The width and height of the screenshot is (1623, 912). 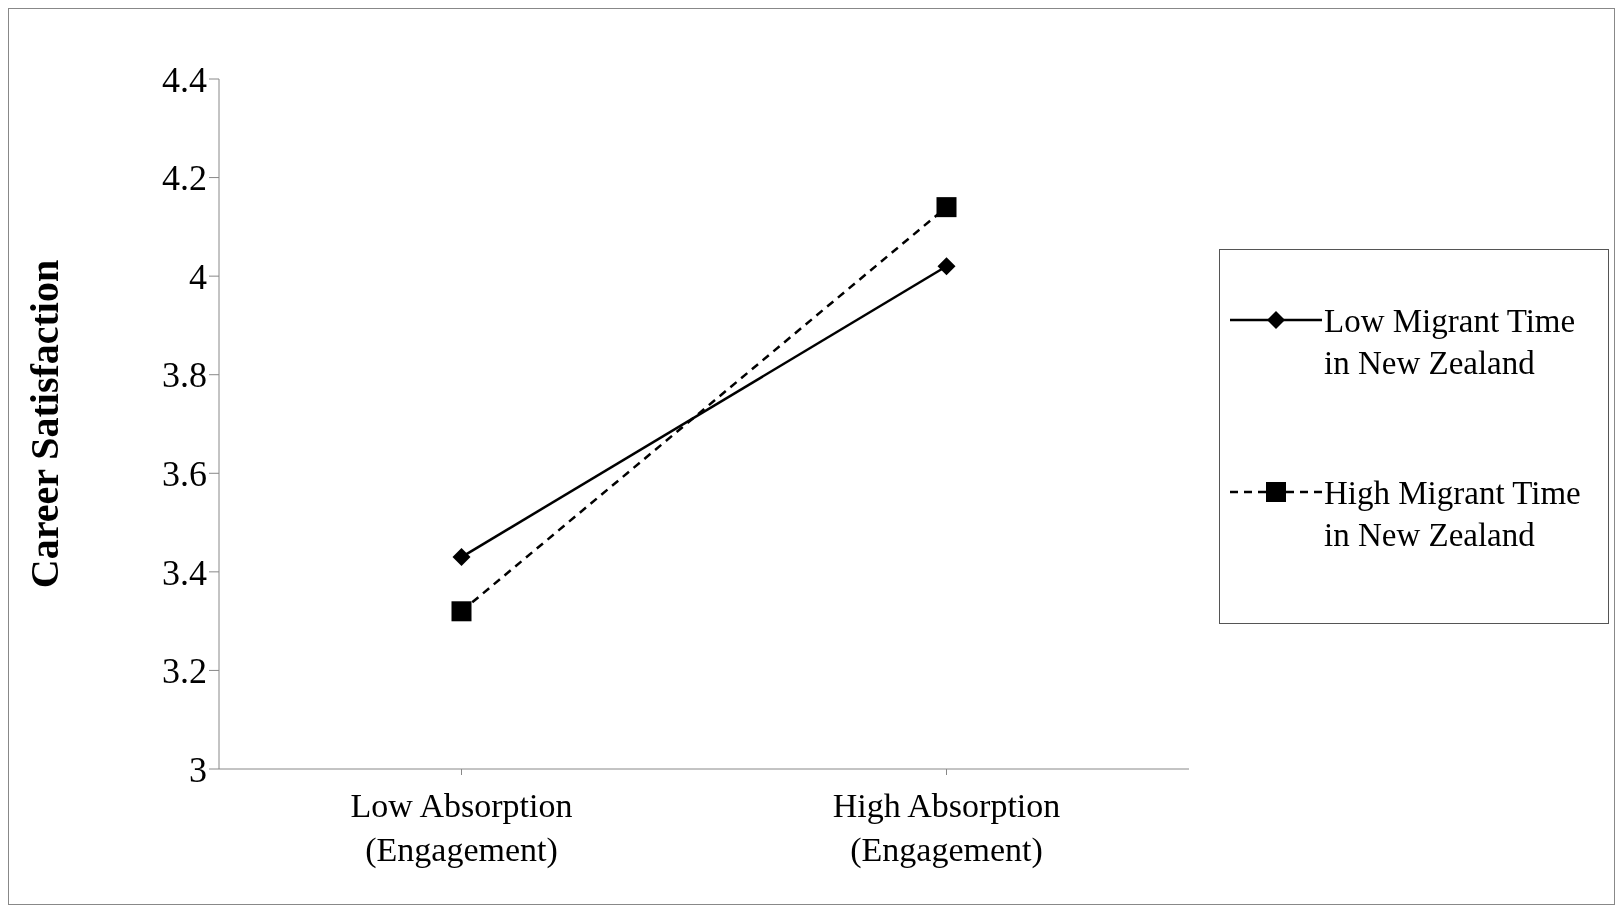 I want to click on x-tick-label: Low Absorption (Engagement), so click(x=461, y=828).